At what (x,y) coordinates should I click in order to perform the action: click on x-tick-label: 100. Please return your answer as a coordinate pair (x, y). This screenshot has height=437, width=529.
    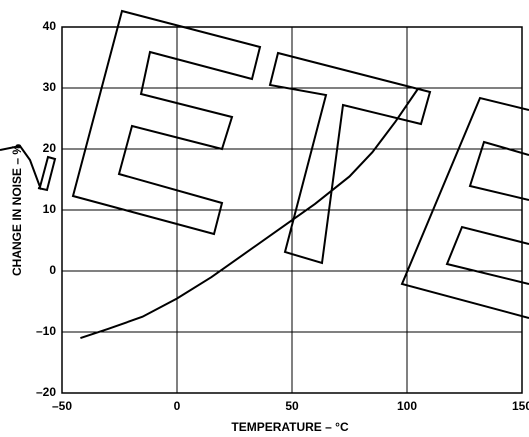
    Looking at the image, I should click on (407, 406).